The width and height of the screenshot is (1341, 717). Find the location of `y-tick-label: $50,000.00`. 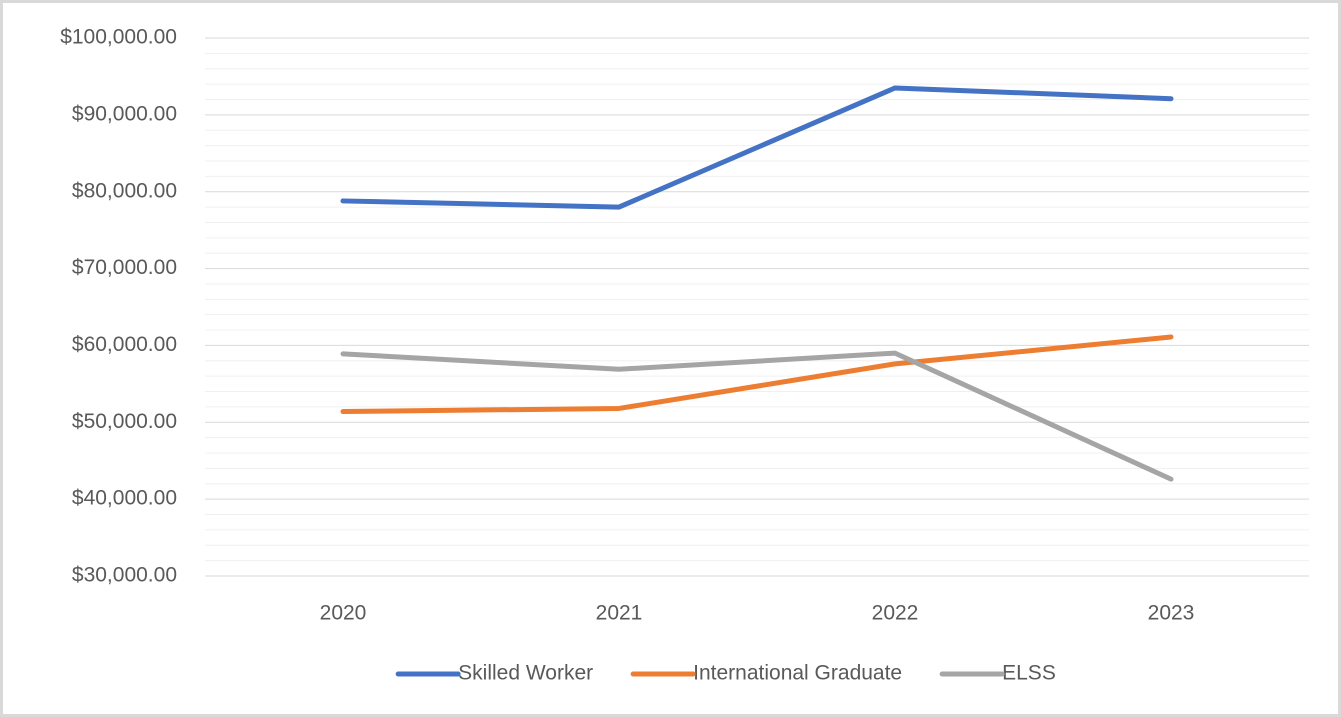

y-tick-label: $50,000.00 is located at coordinates (124, 421).